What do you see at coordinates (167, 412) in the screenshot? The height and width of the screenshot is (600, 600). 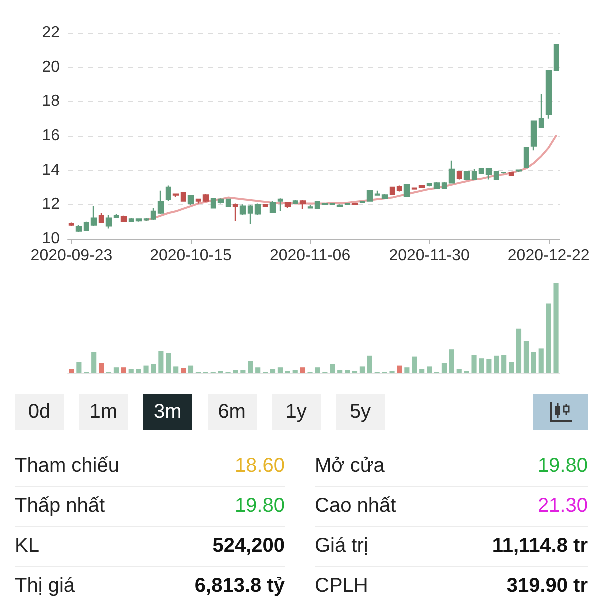 I see `period-button: 3m` at bounding box center [167, 412].